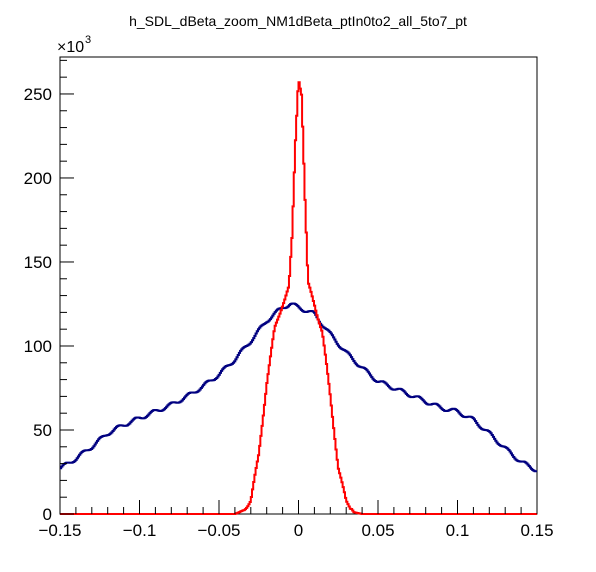  Describe the element at coordinates (70, 47) in the screenshot. I see `y-multiplier-label: ×10` at that location.